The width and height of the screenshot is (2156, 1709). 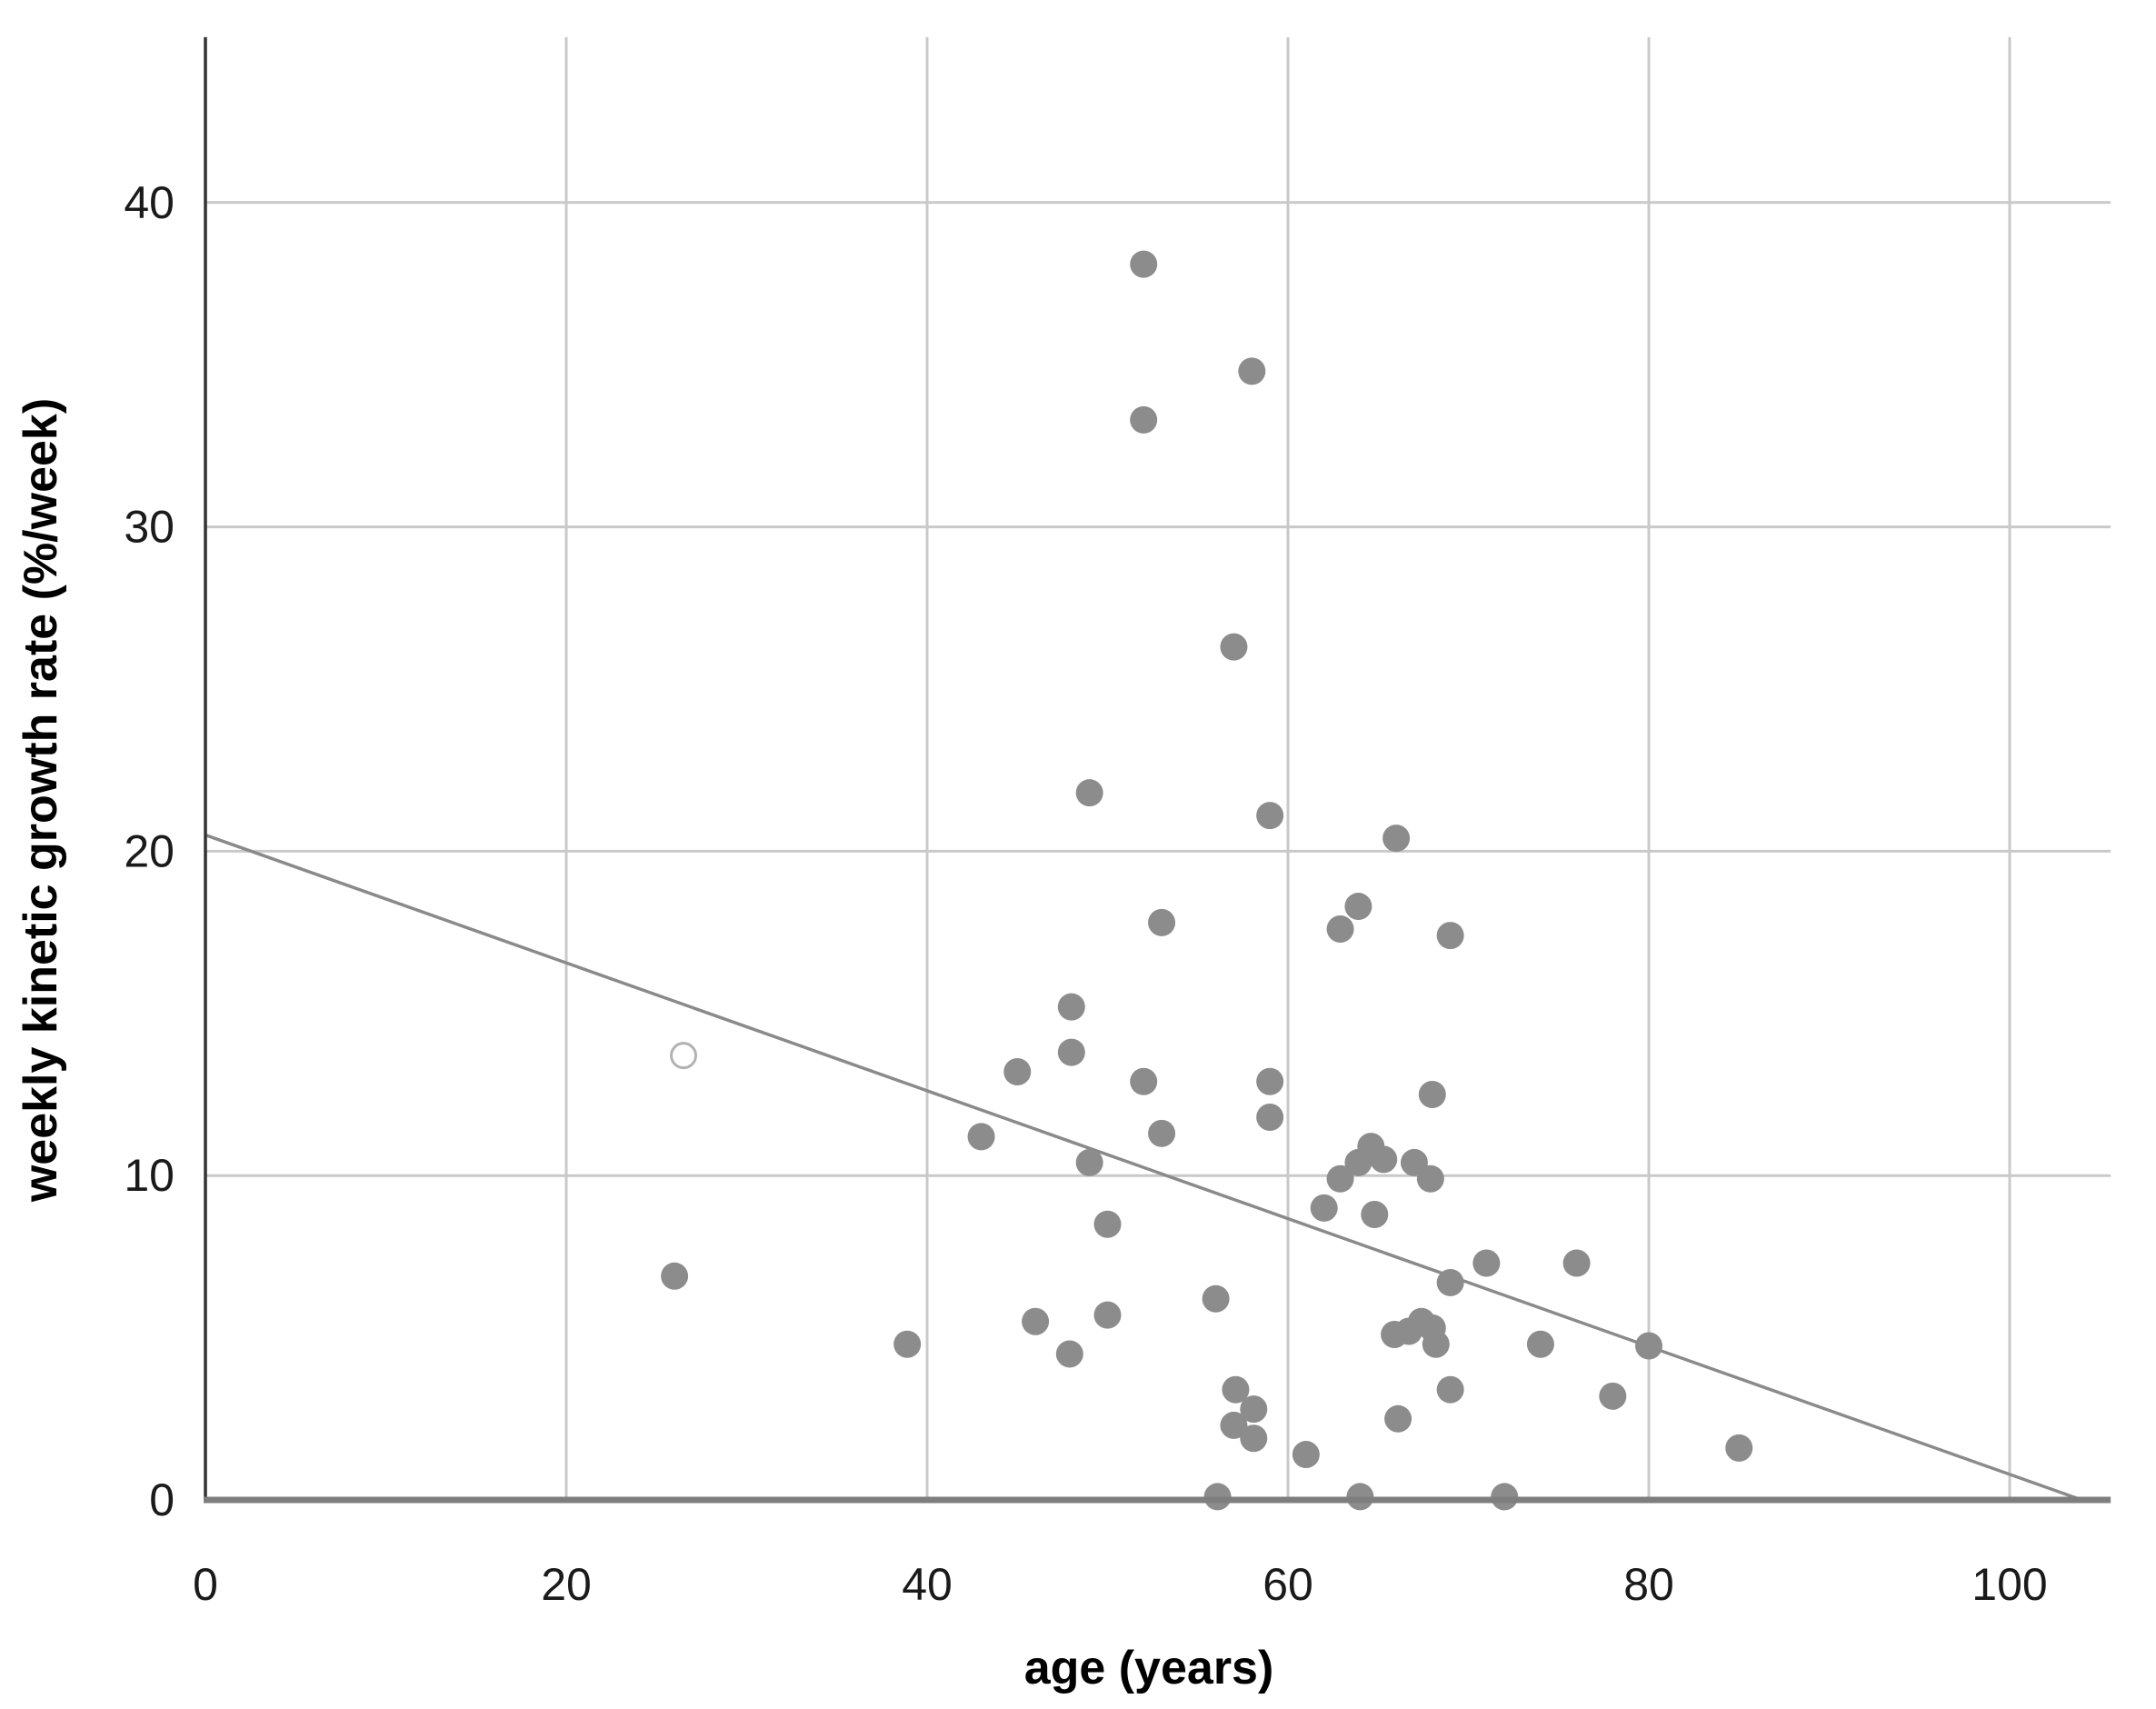 What do you see at coordinates (684, 1056) in the screenshot?
I see `hollow-data-point` at bounding box center [684, 1056].